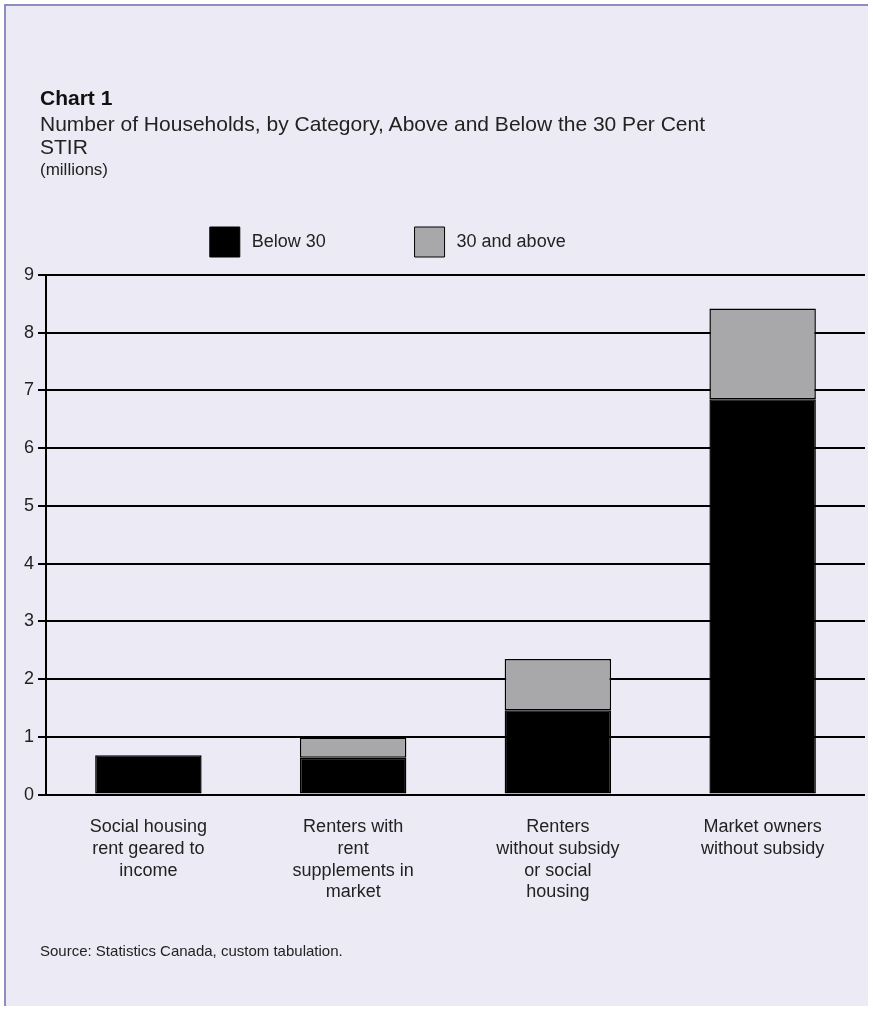  Describe the element at coordinates (353, 859) in the screenshot. I see `x-tick-label: Renters with rent supplements in market` at that location.